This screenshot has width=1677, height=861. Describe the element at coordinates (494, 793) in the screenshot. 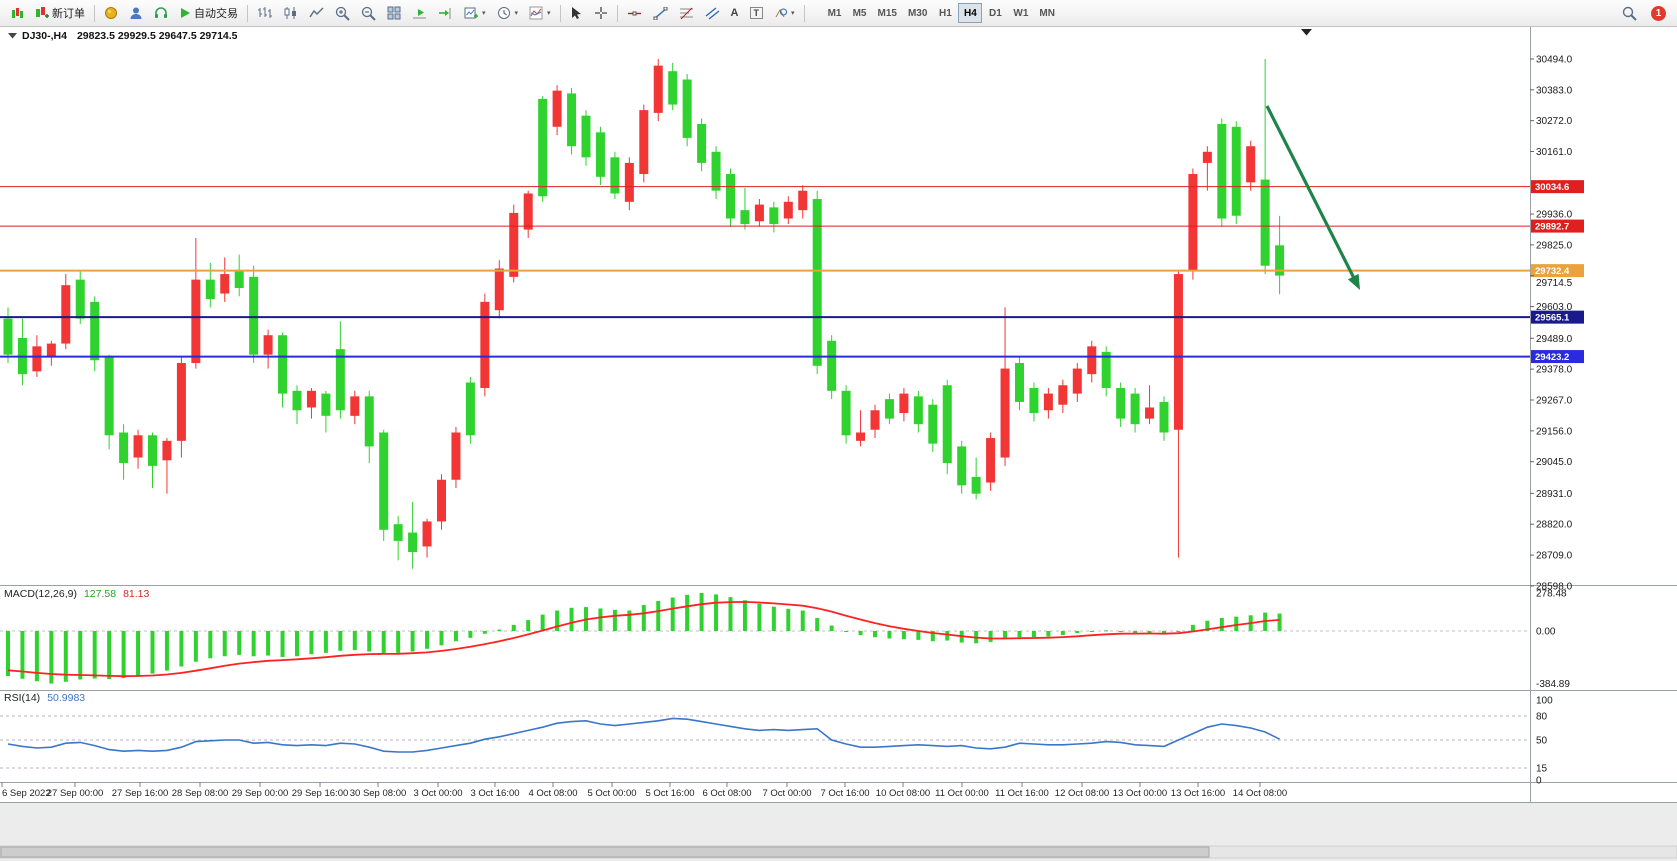

I see `time-tick-label: 3 Oct 16:00` at that location.